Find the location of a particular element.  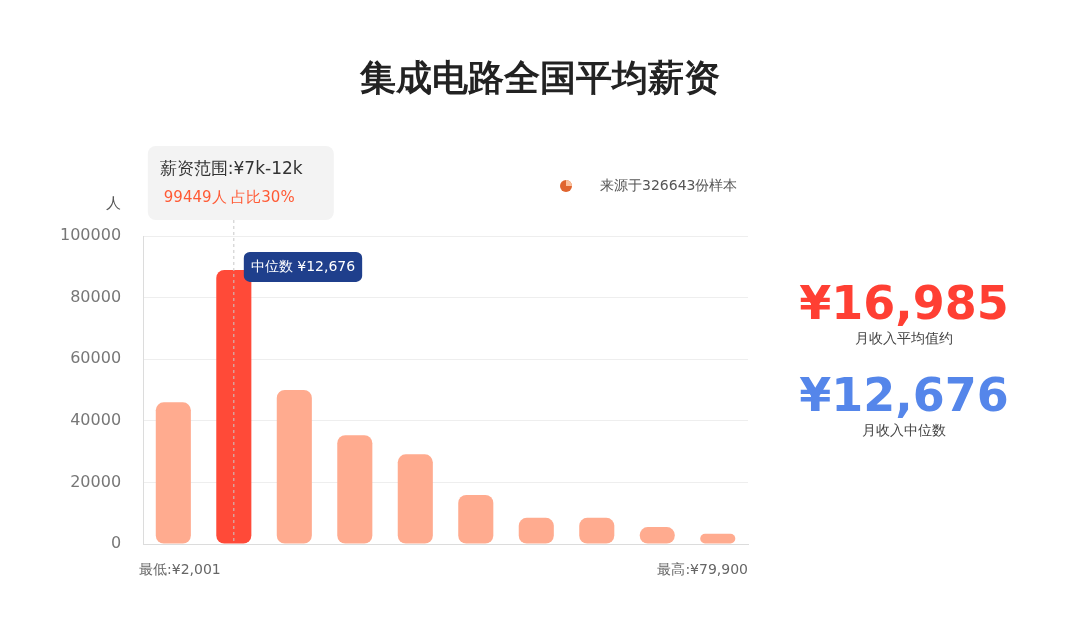

text: ¥12,676 is located at coordinates (904, 395).